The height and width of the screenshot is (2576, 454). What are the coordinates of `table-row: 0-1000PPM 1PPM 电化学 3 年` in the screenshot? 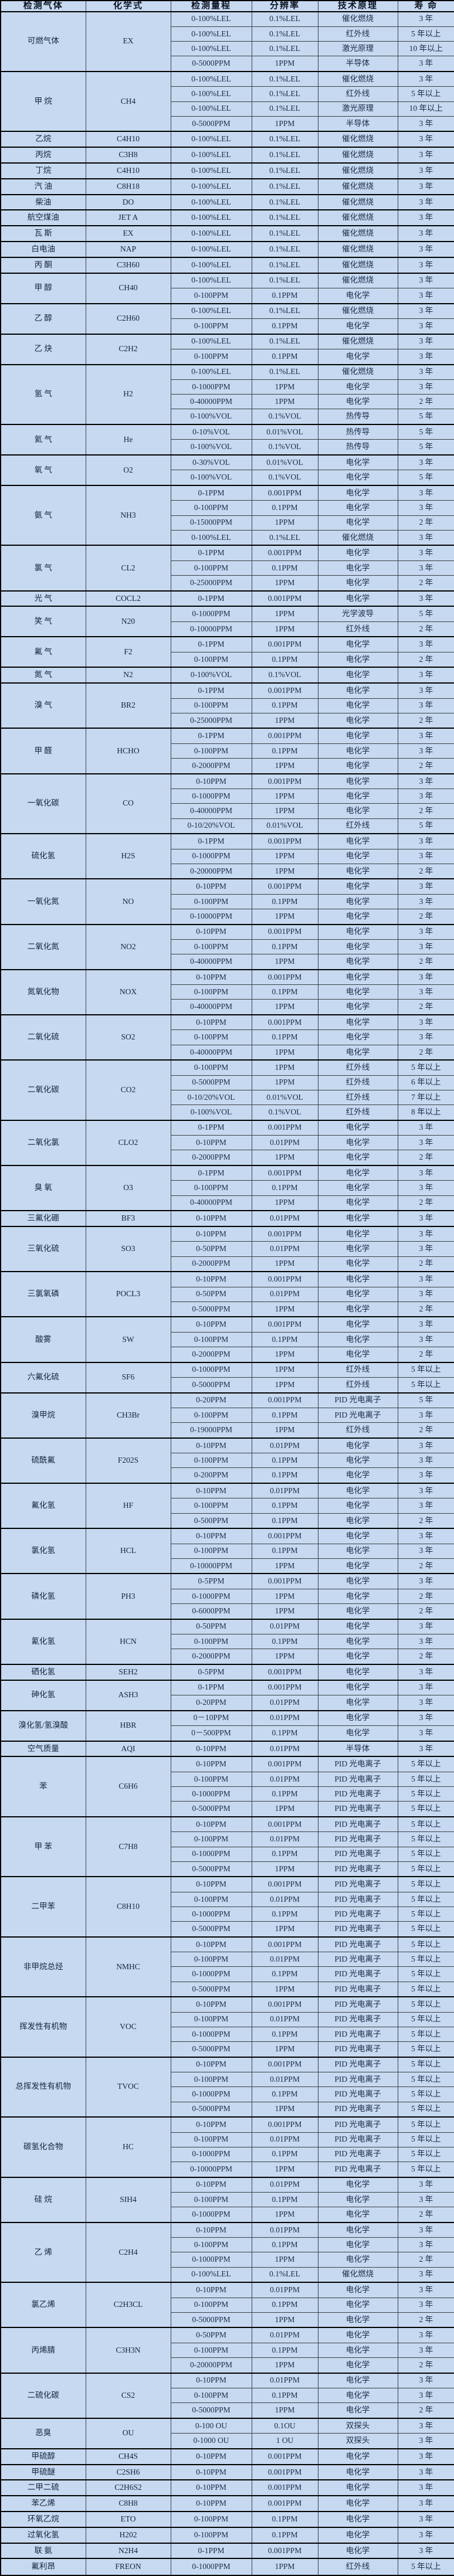 It's located at (227, 856).